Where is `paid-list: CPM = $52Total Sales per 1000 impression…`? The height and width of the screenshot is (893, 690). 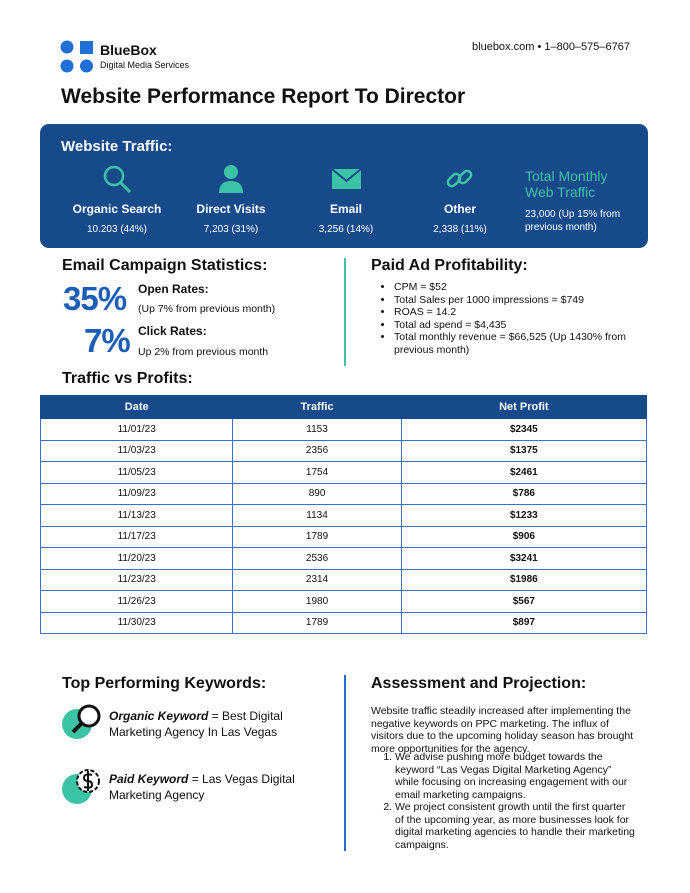
paid-list: CPM = $52Total Sales per 1000 impression… is located at coordinates (504, 318).